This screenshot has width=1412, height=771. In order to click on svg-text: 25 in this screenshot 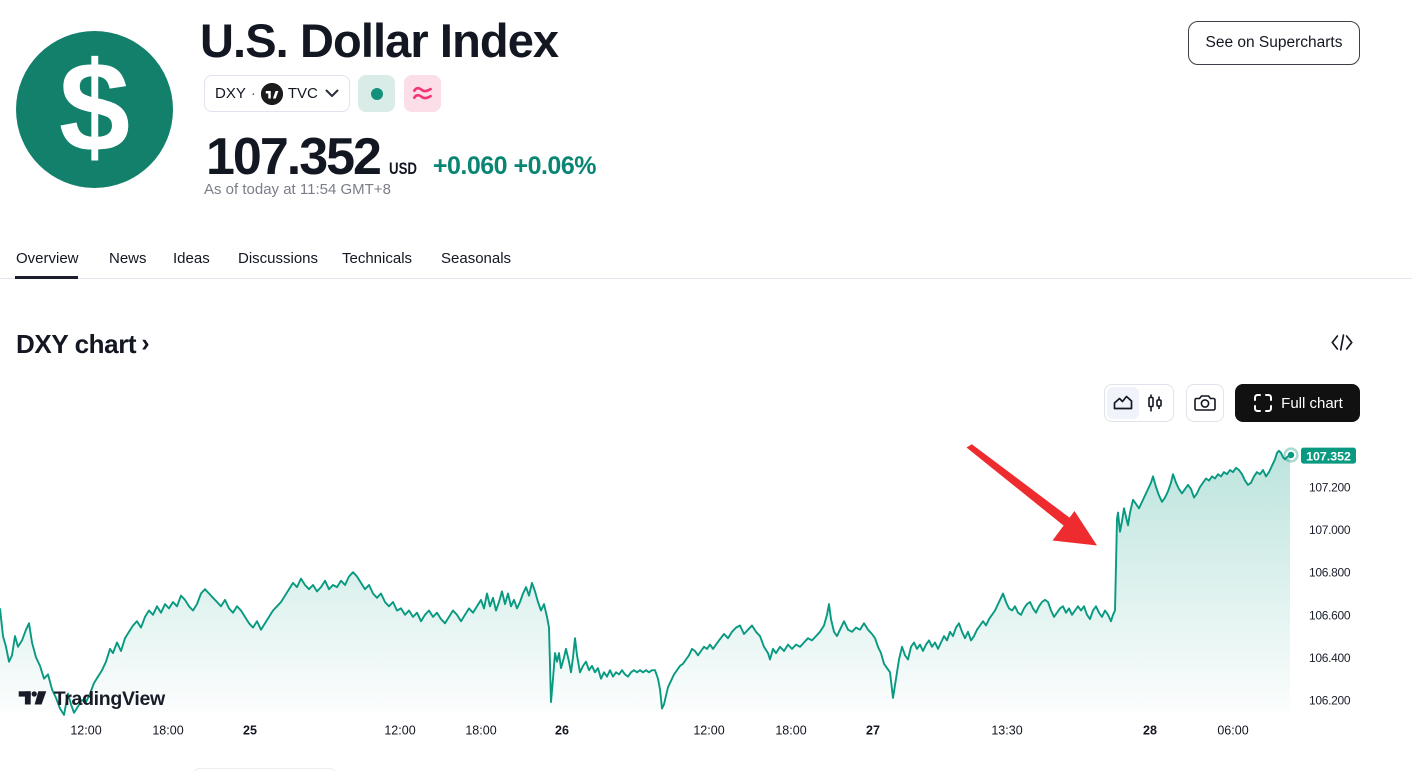, I will do `click(250, 731)`.